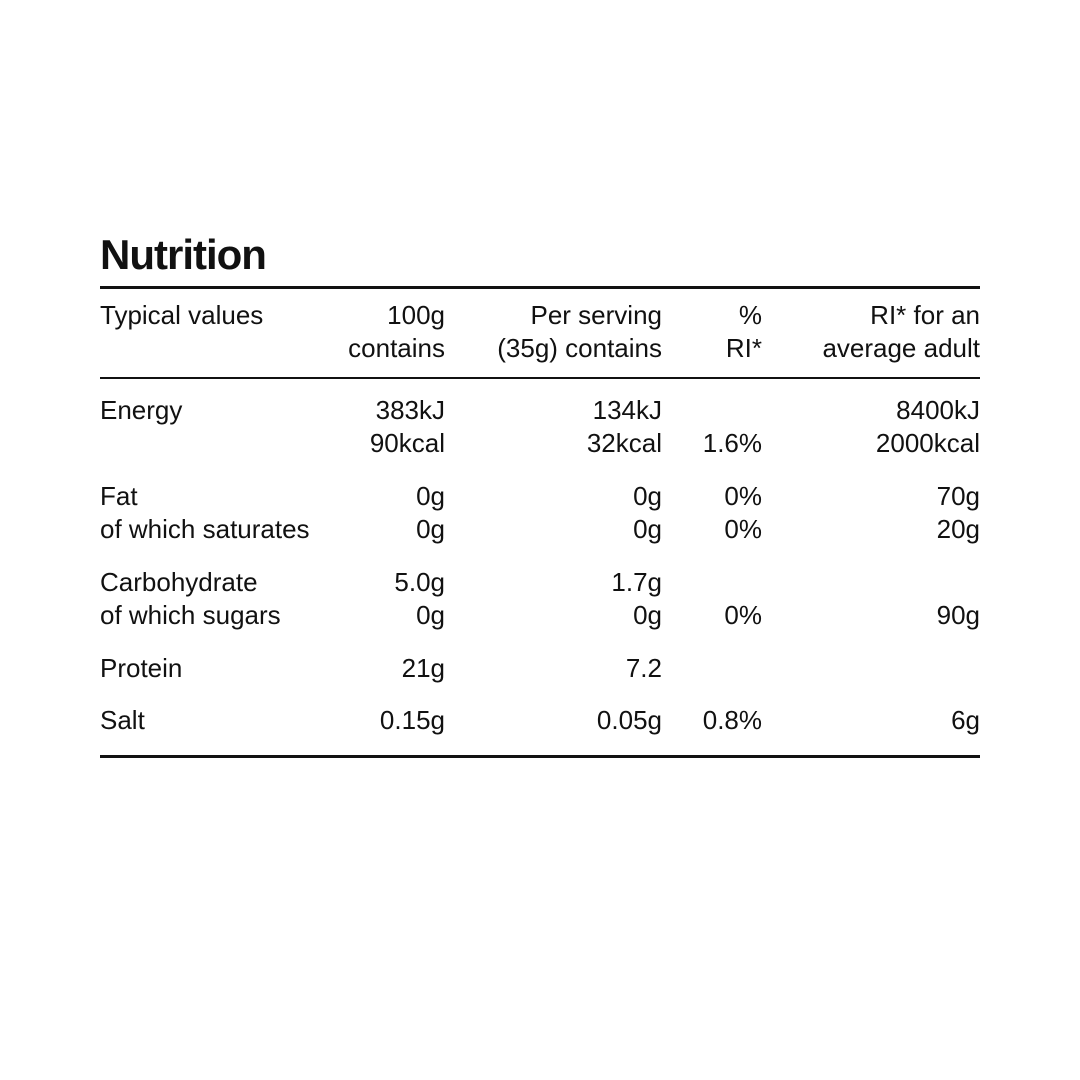 The height and width of the screenshot is (1080, 1080). Describe the element at coordinates (412, 720) in the screenshot. I see `row-value: 0.15g` at that location.